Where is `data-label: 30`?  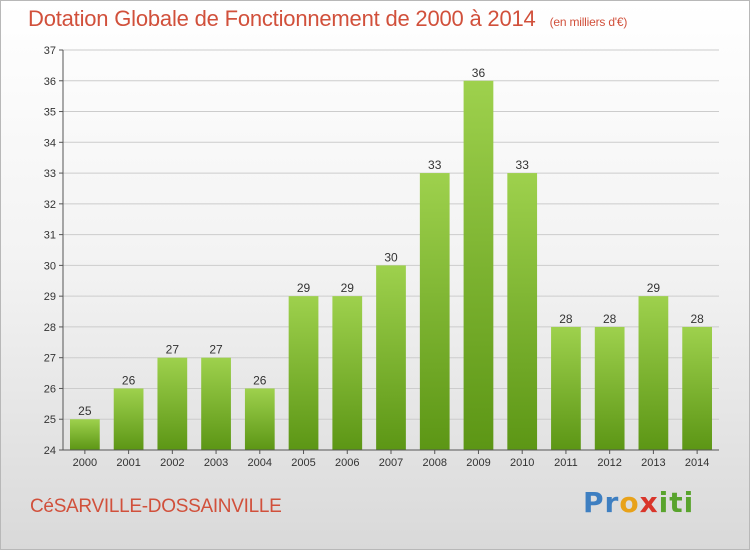 data-label: 30 is located at coordinates (391, 257).